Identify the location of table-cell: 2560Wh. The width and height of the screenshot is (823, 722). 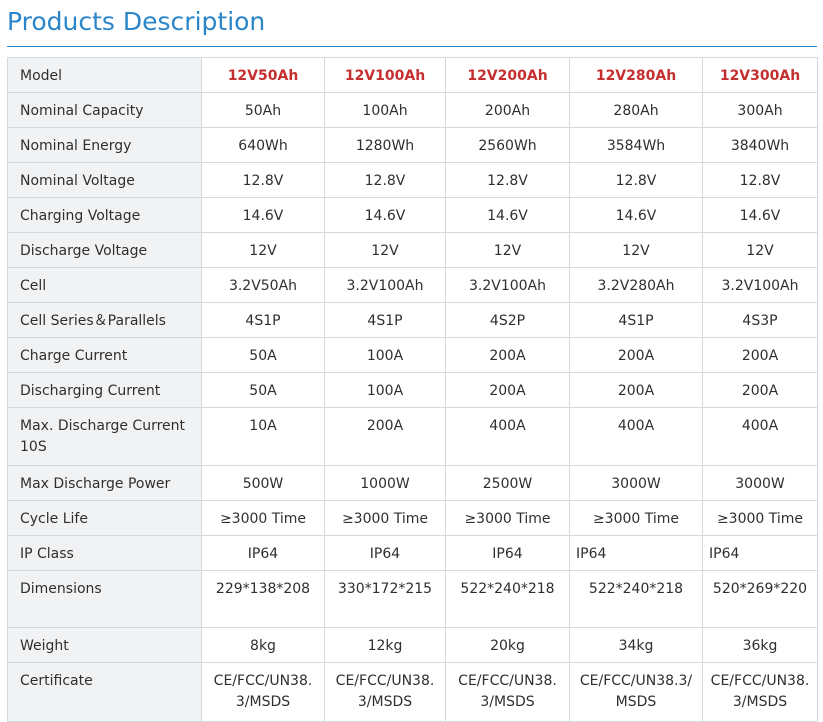
(507, 145).